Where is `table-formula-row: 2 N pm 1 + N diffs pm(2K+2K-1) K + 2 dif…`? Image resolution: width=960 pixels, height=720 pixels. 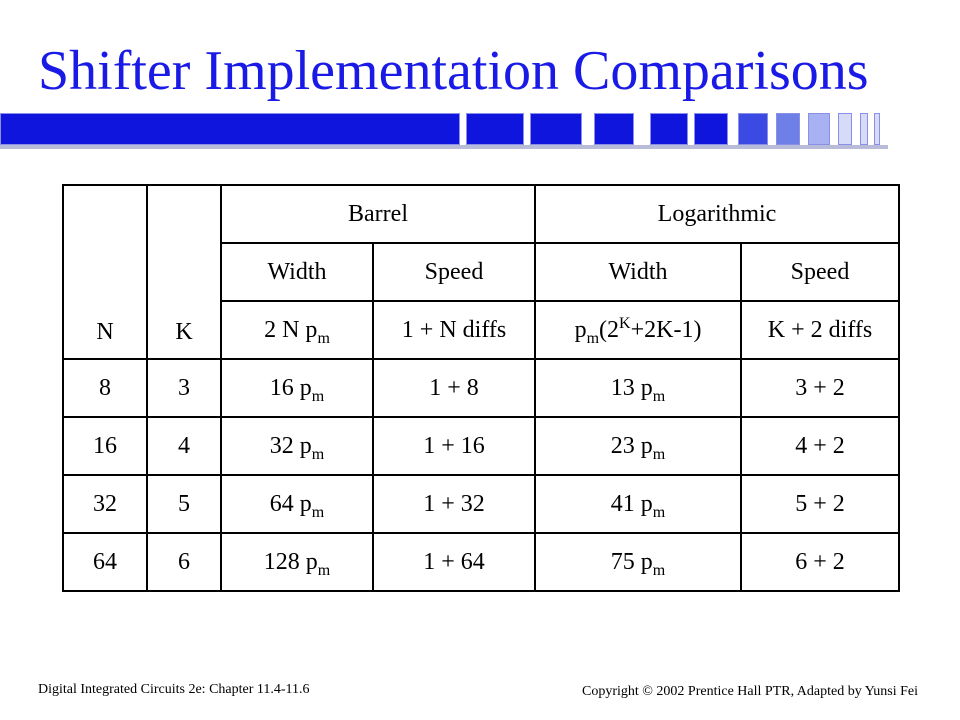 table-formula-row: 2 N pm 1 + N diffs pm(2K+2K-1) K + 2 dif… is located at coordinates (481, 330).